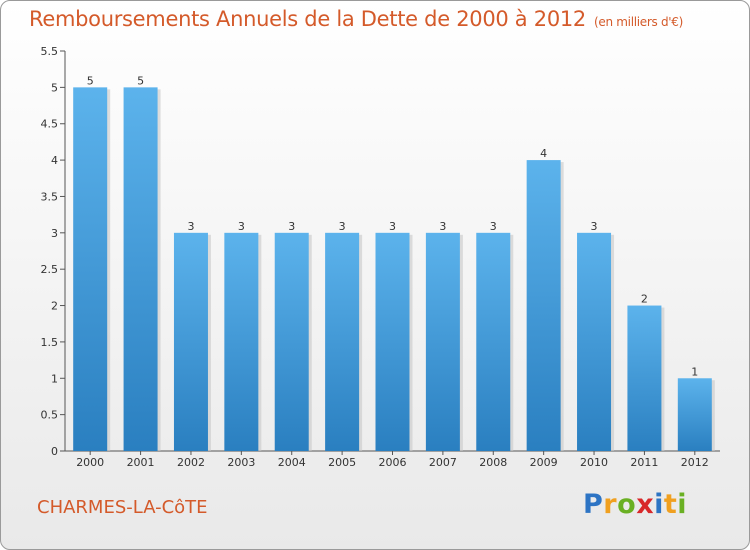 Image resolution: width=750 pixels, height=550 pixels. Describe the element at coordinates (594, 462) in the screenshot. I see `x-tick-label: 2010` at that location.